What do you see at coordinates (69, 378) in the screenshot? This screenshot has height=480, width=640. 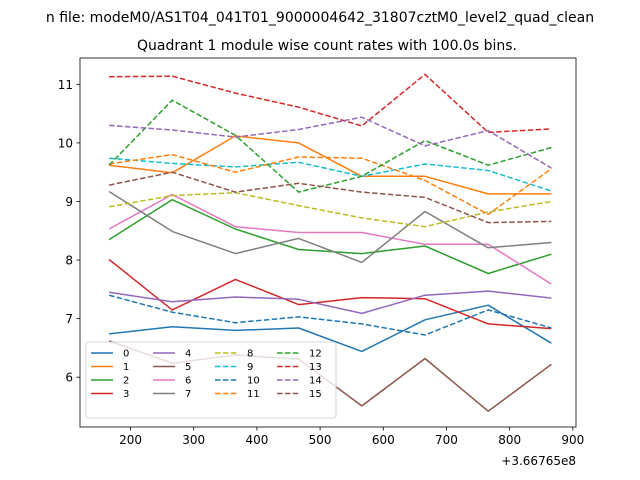 I see `y-tick-label: 6` at bounding box center [69, 378].